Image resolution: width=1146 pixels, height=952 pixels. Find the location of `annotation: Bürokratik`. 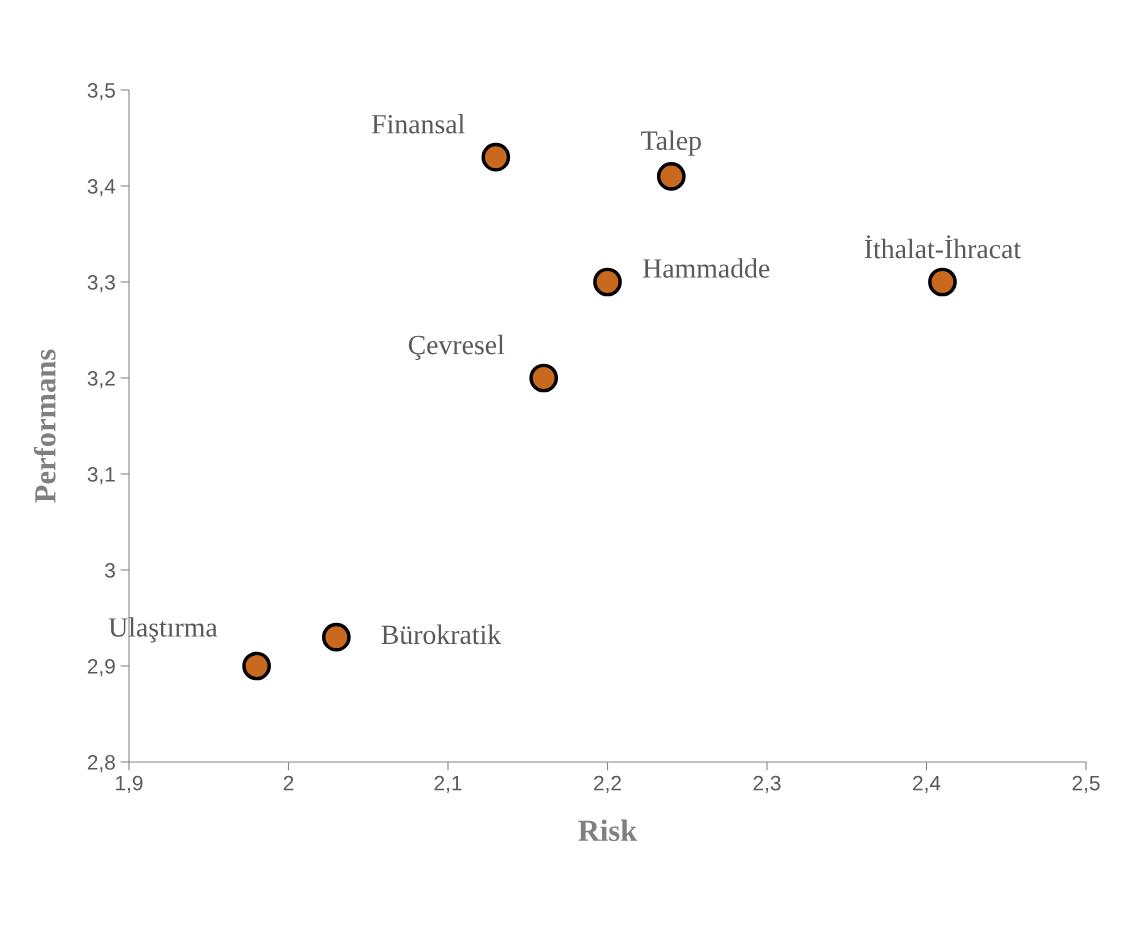

annotation: Bürokratik is located at coordinates (441, 634).